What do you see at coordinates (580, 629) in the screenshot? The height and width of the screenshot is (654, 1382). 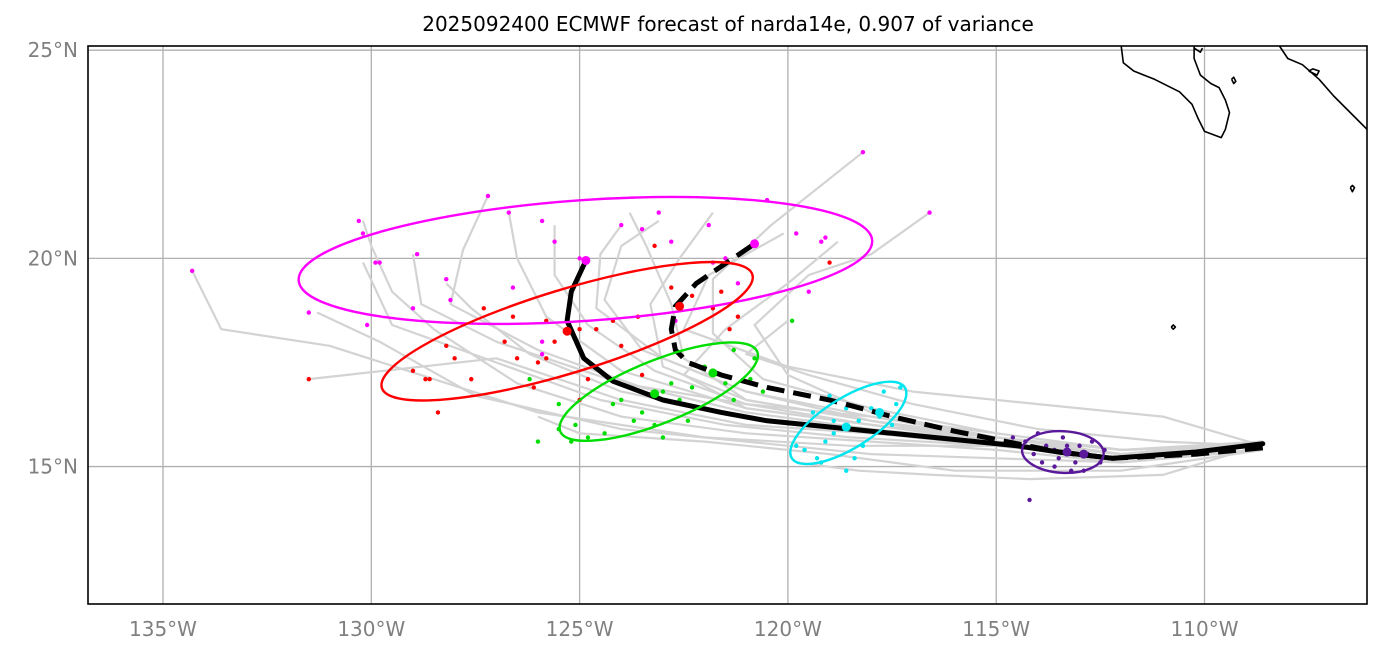 I see `lon-tick-label: 125°W` at bounding box center [580, 629].